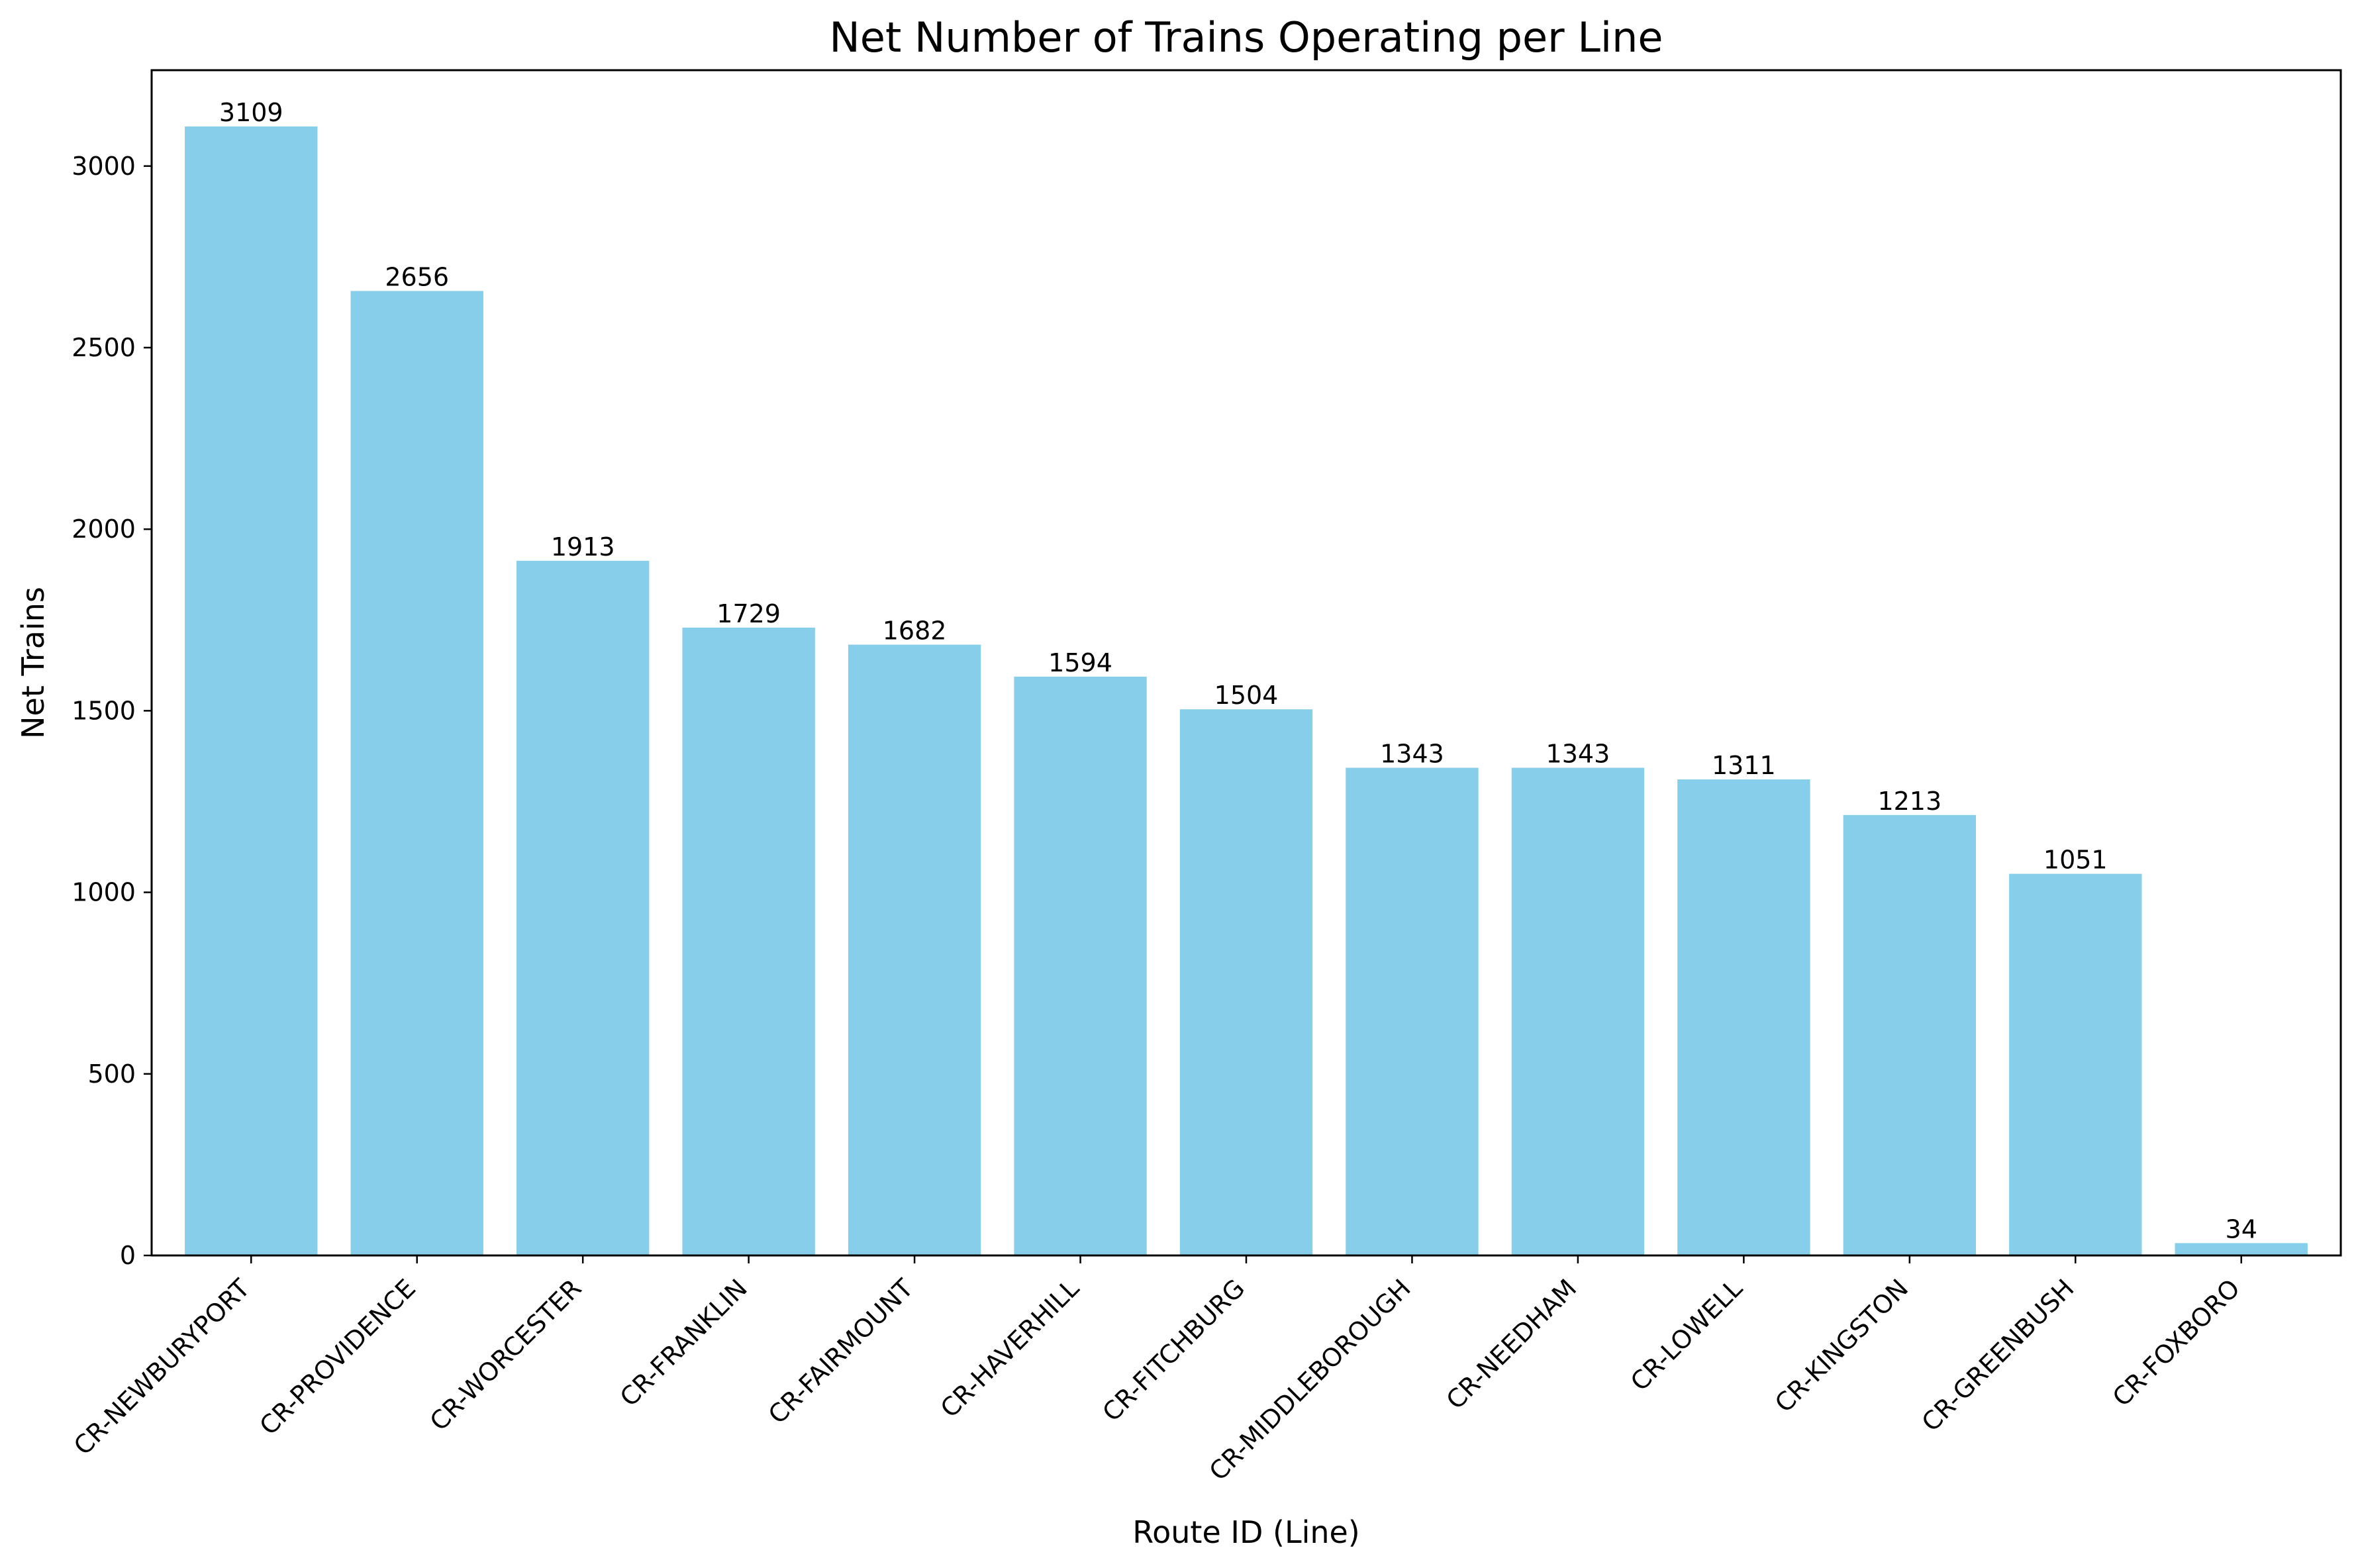 This screenshot has width=2360, height=1568. I want to click on x-tick-label: CR-FITCHBURG, so click(1173, 1350).